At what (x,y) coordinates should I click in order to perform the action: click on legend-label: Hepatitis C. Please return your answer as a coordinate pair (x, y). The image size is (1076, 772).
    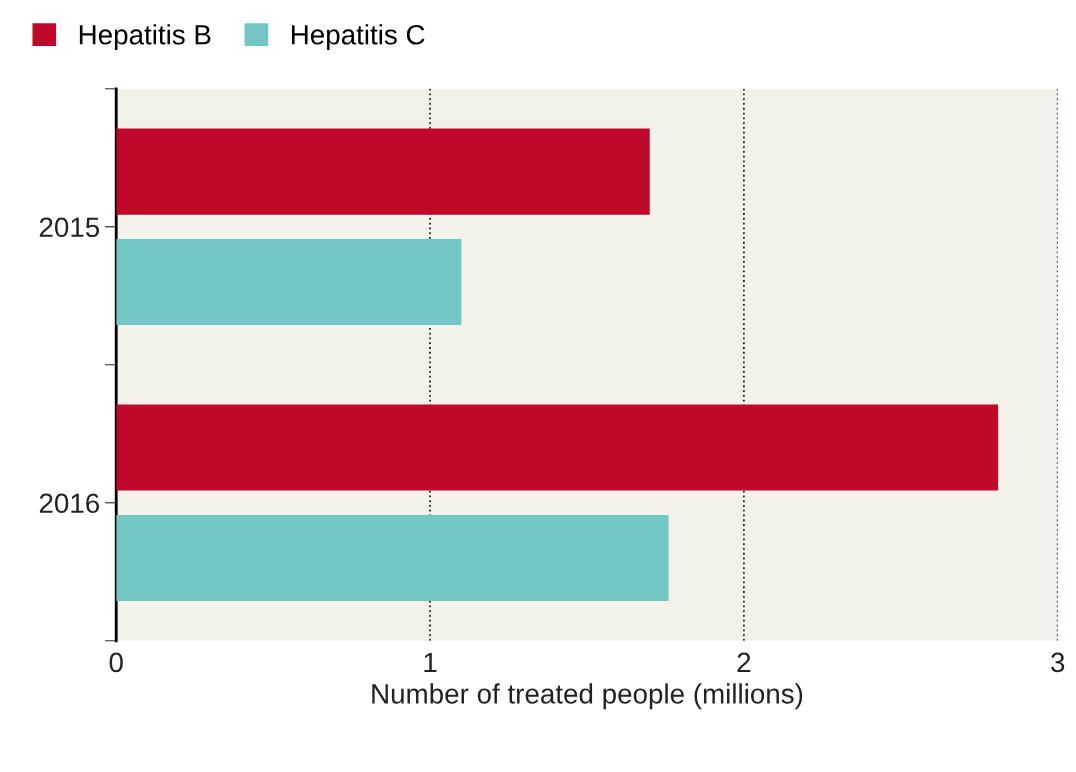
    Looking at the image, I should click on (358, 37).